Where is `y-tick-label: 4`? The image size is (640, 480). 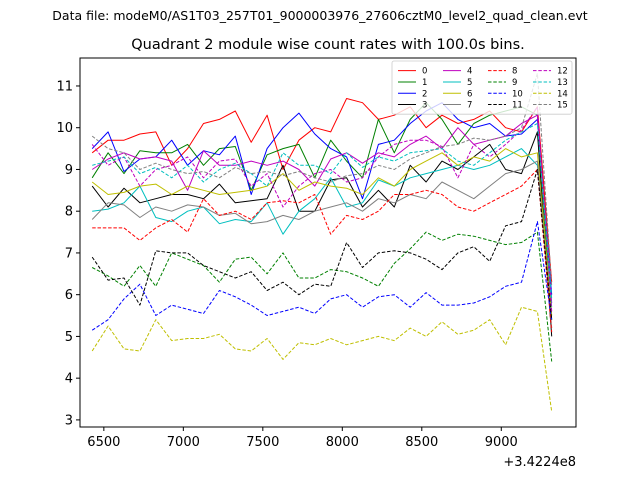 y-tick-label: 4 is located at coordinates (69, 379).